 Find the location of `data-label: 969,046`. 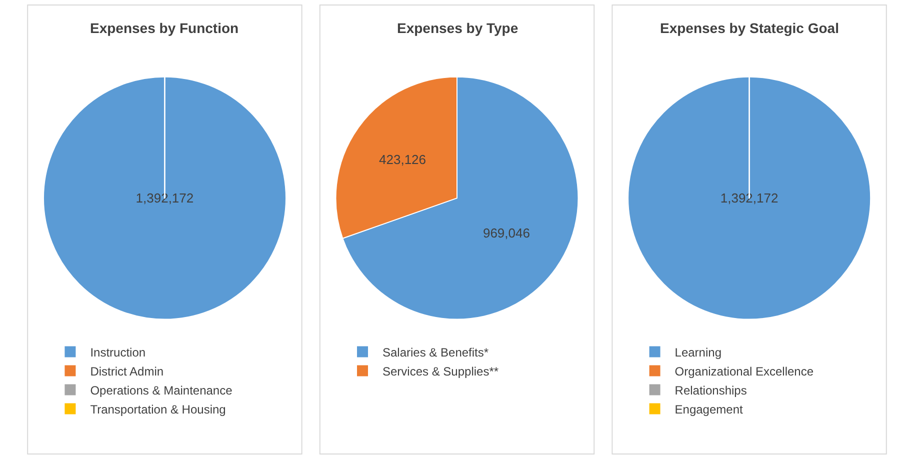

data-label: 969,046 is located at coordinates (506, 233).